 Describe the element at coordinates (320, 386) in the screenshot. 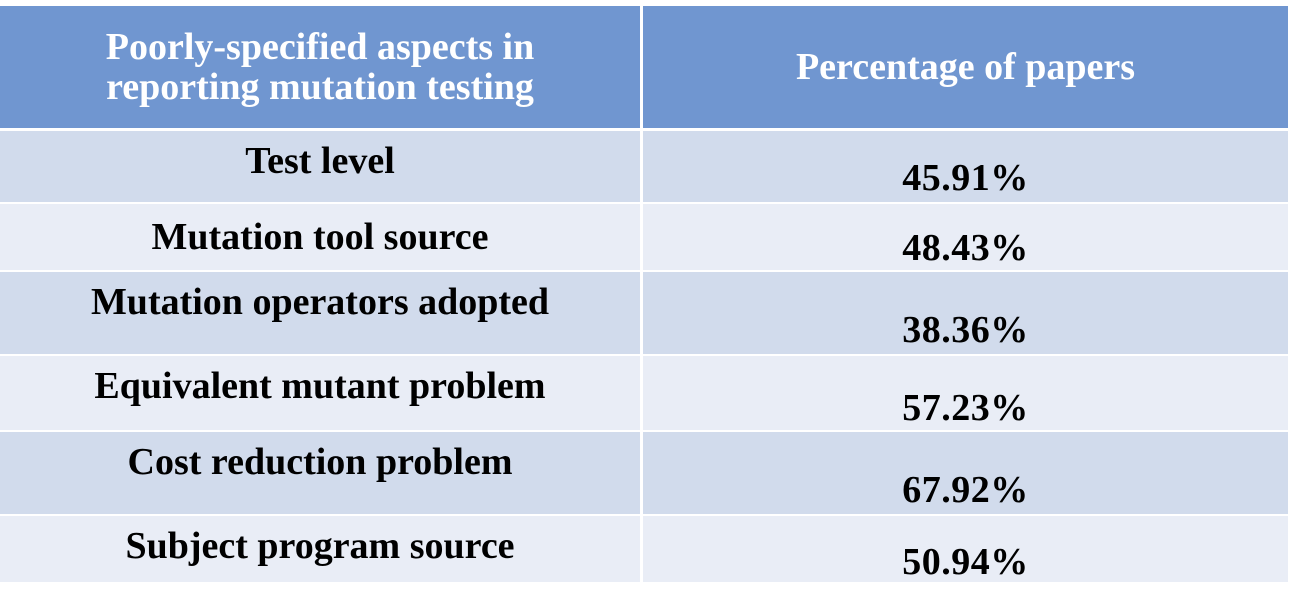

I see `aspect-label: Equivalent mutant problem` at that location.